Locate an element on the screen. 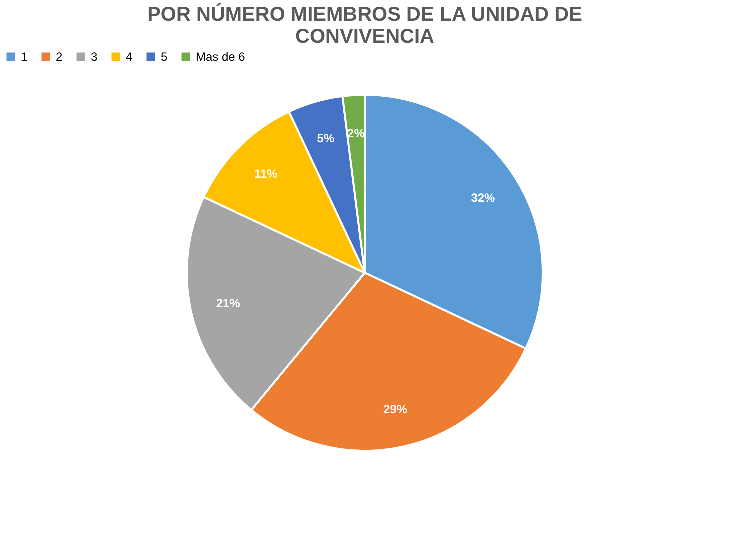 The height and width of the screenshot is (543, 750). data-label: 29% is located at coordinates (396, 409).